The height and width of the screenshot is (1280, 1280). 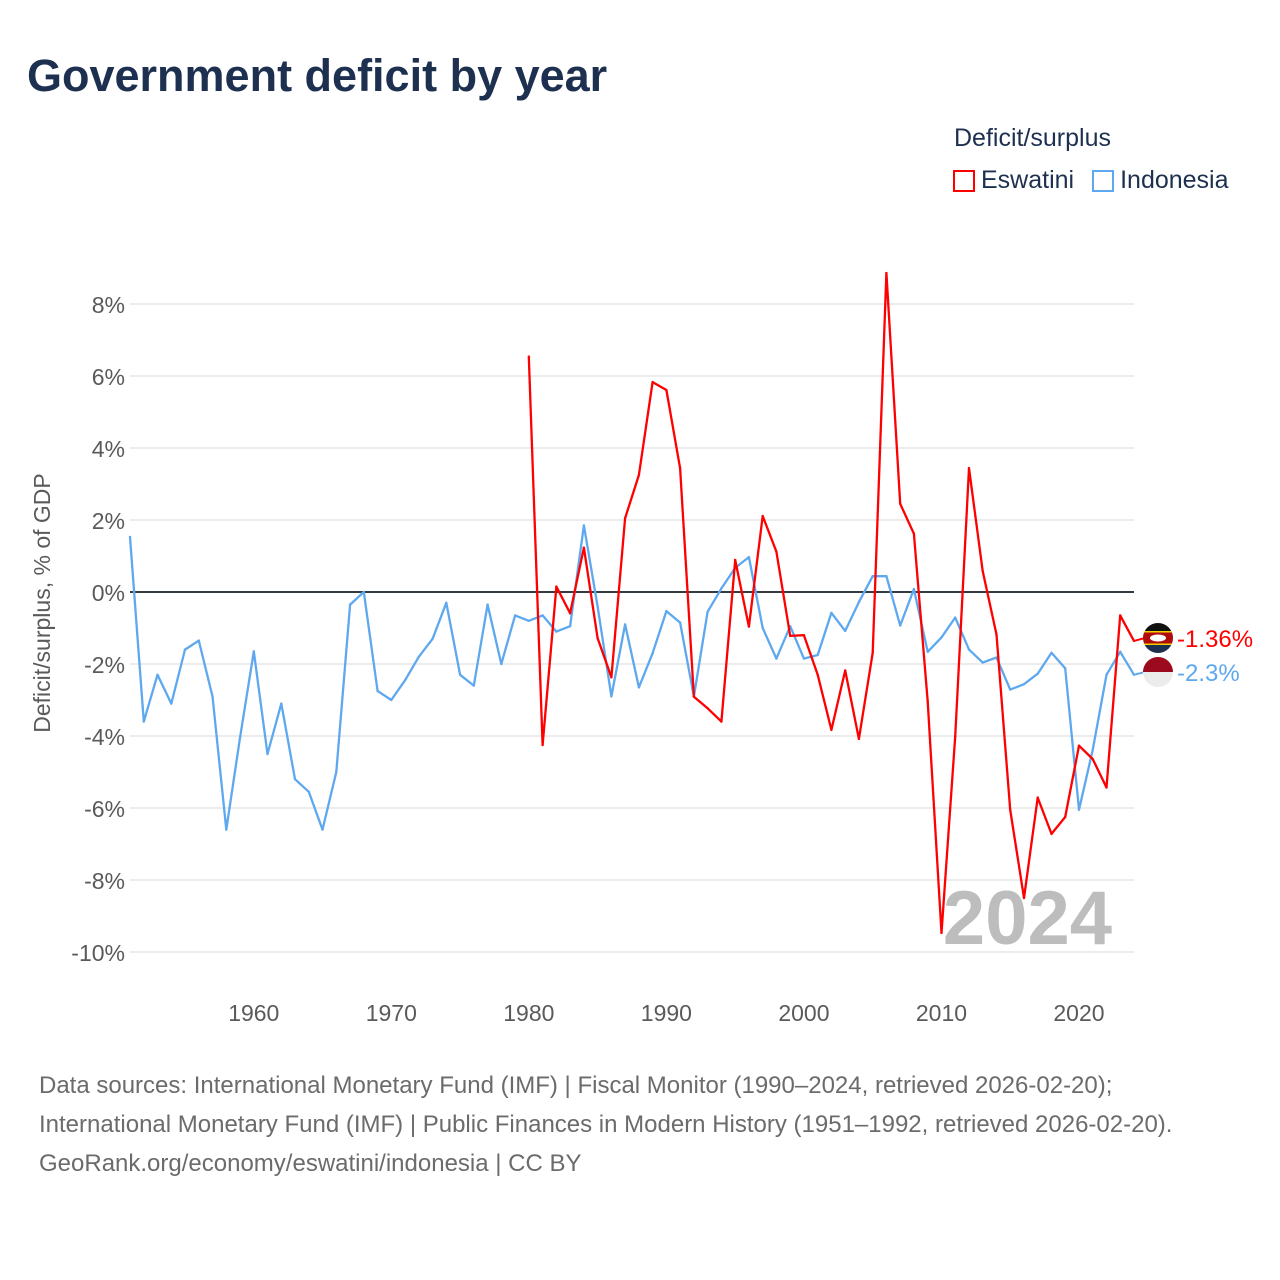 I want to click on legend-item-indonesia: Indonesia, so click(x=1160, y=180).